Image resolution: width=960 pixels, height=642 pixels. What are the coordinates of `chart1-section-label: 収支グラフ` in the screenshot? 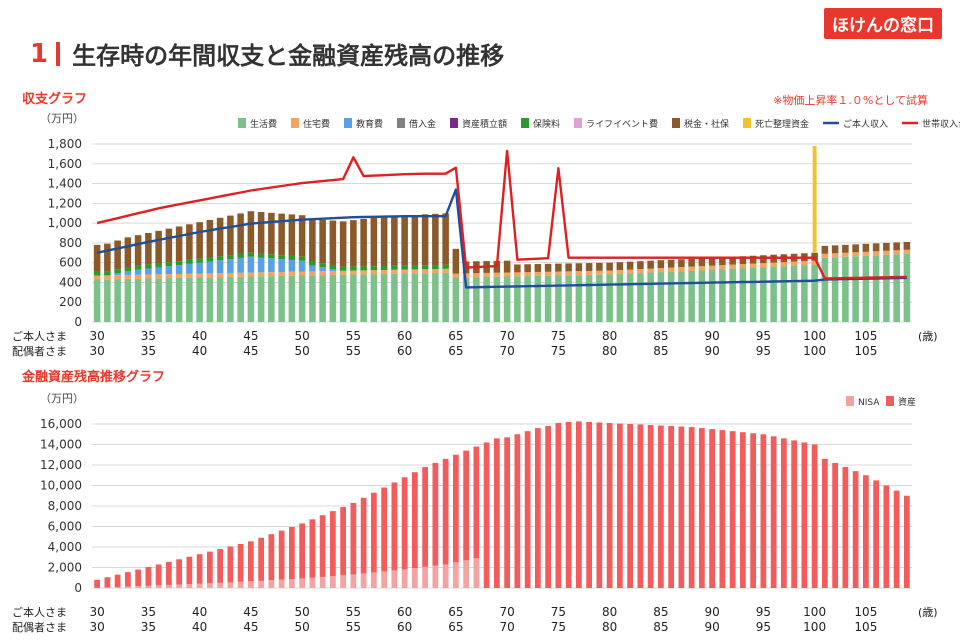 It's located at (55, 99).